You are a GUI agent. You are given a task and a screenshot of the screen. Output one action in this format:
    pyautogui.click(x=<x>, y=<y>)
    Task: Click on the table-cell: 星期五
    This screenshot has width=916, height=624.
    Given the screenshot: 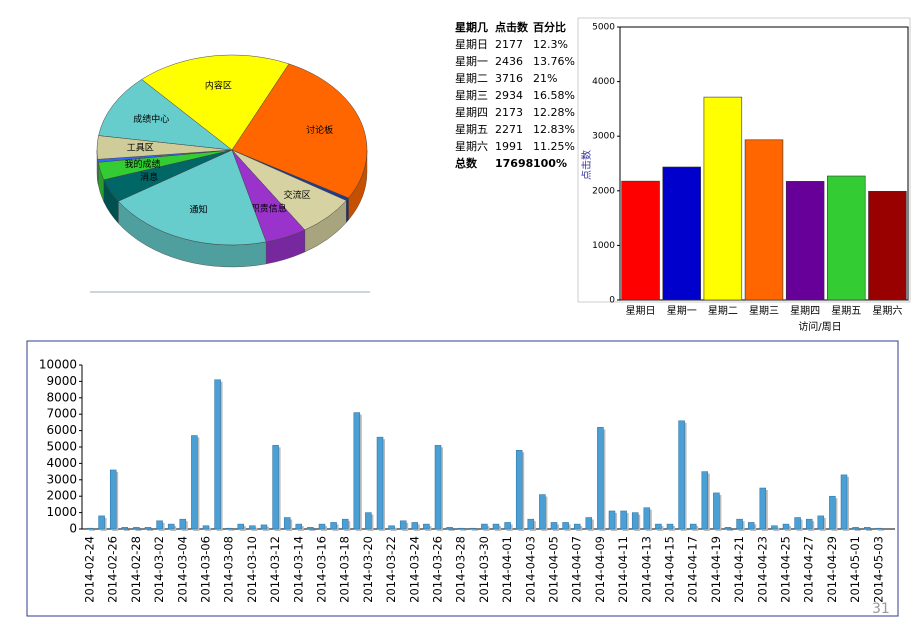 What is the action you would take?
    pyautogui.click(x=471, y=129)
    